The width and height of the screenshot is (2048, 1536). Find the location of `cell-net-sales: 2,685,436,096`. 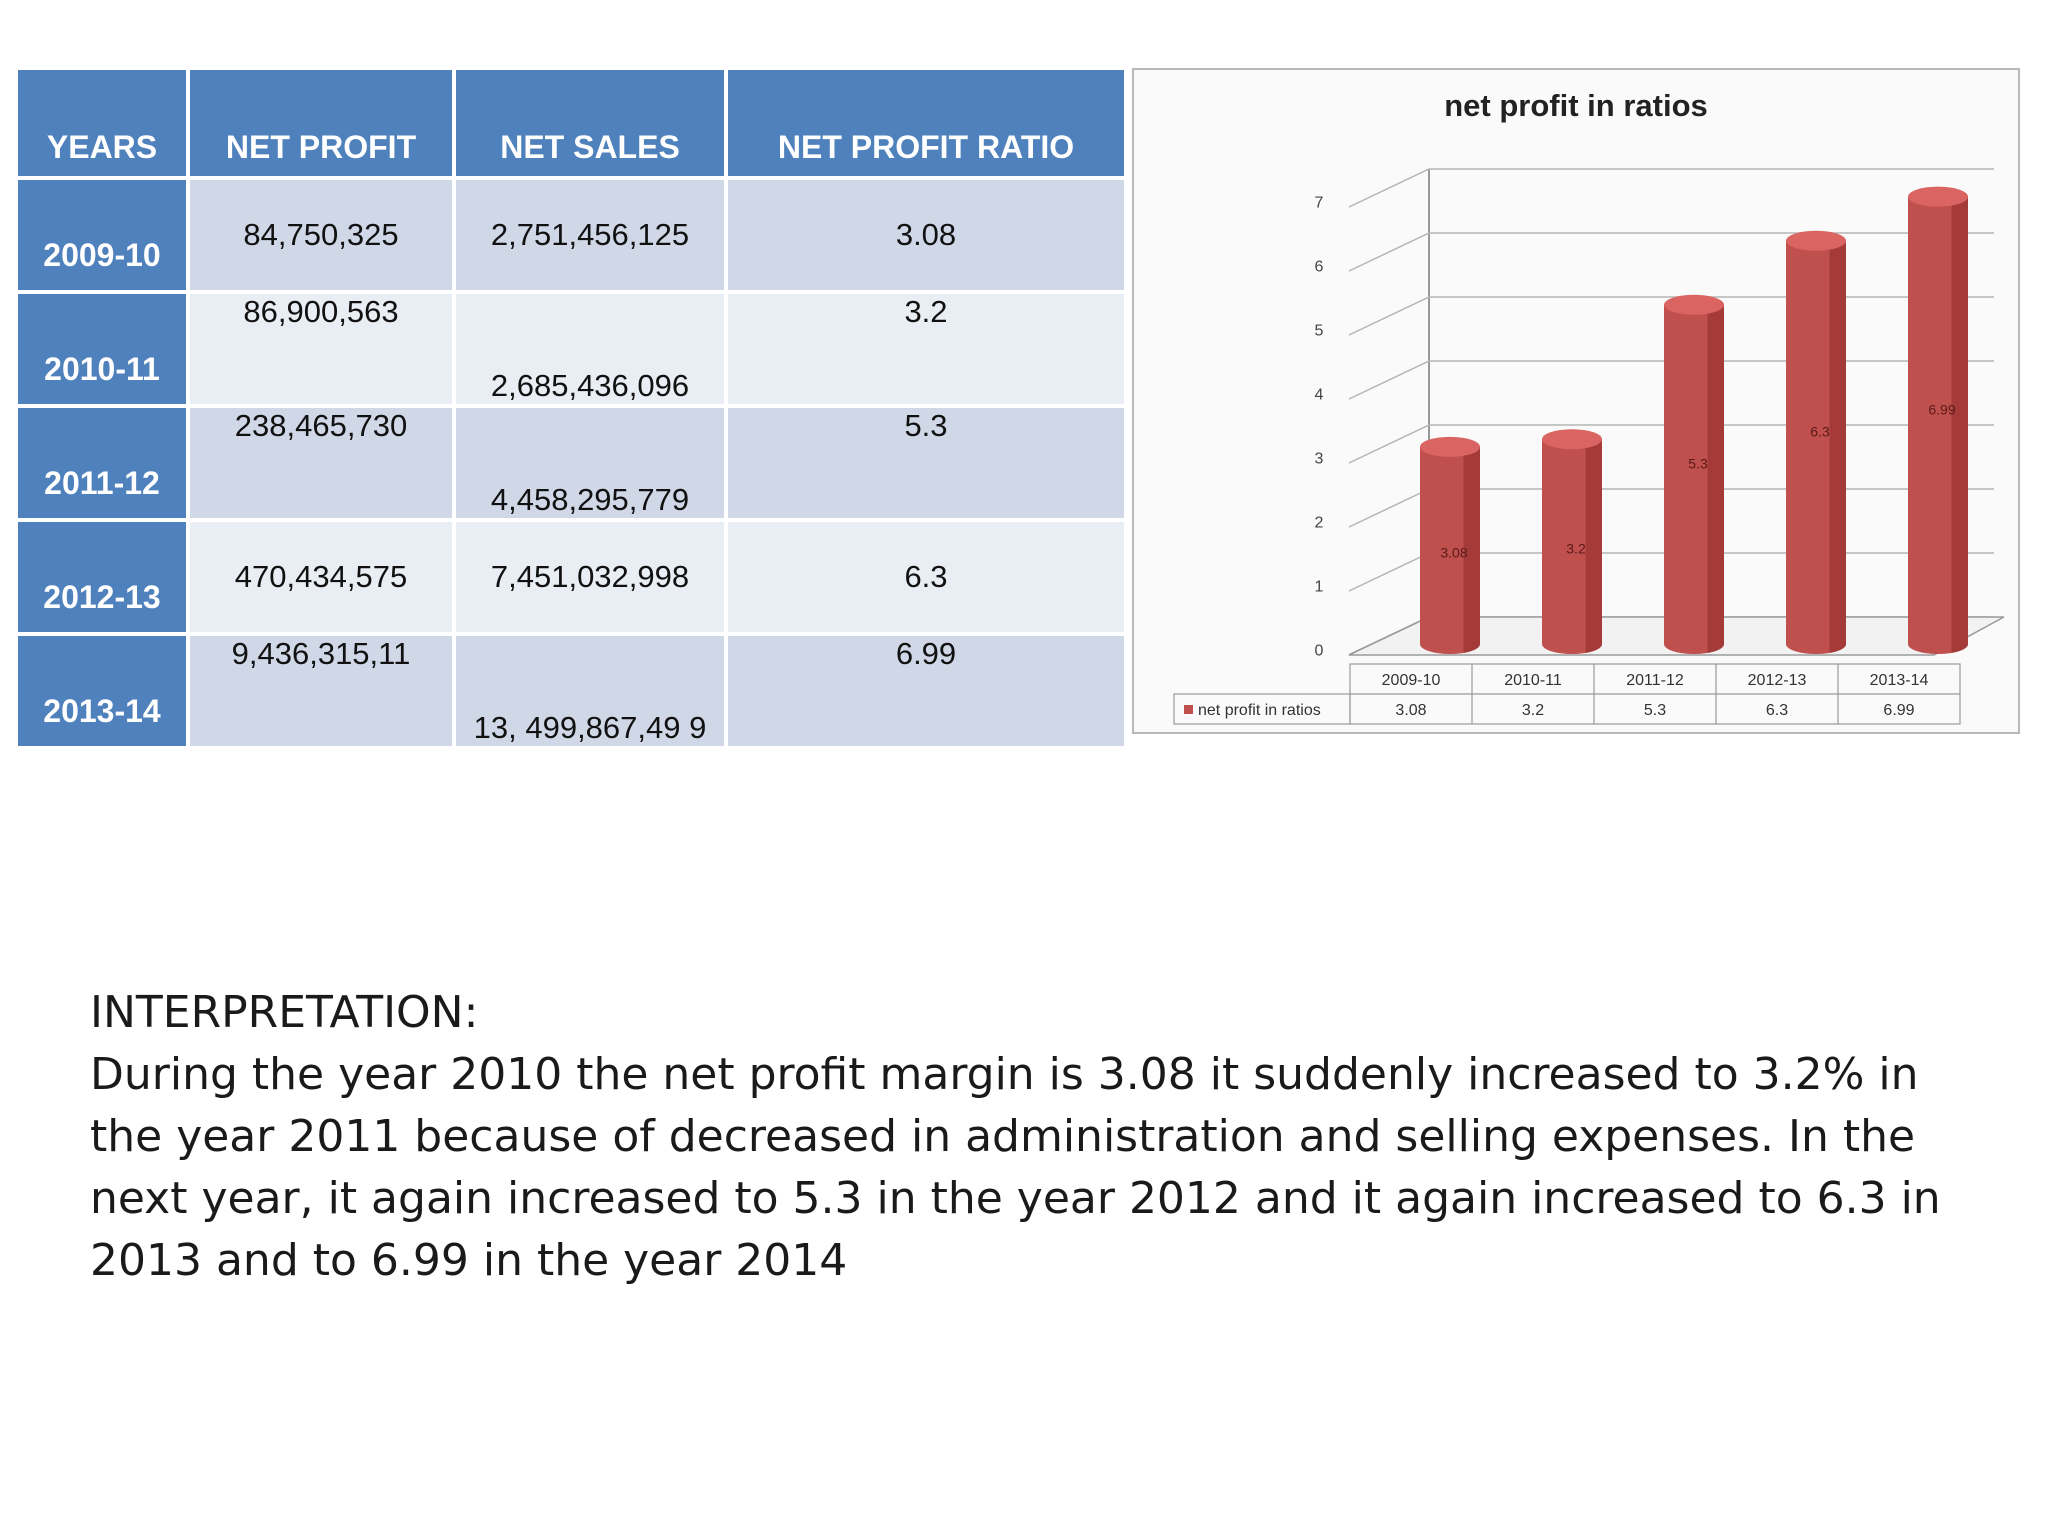

cell-net-sales: 2,685,436,096 is located at coordinates (590, 349).